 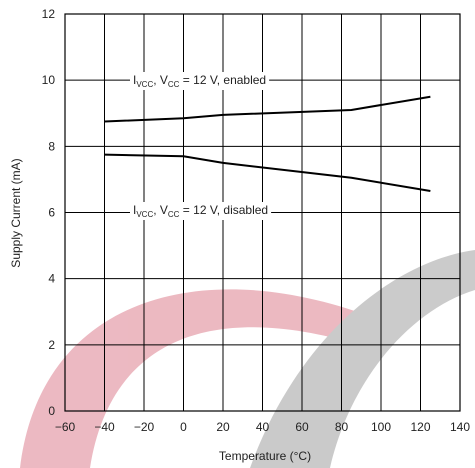 What do you see at coordinates (223, 210) in the screenshot?
I see `annotation-text: = 12 V, disabled` at bounding box center [223, 210].